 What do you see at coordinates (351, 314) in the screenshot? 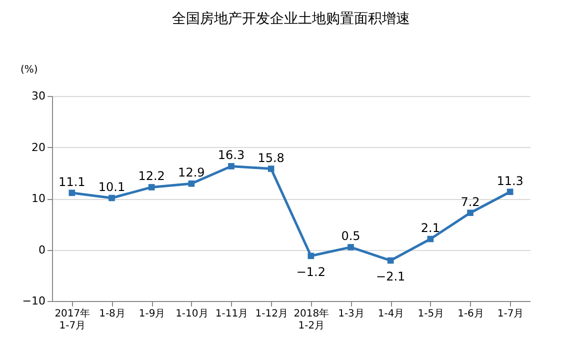
I see `x-tick-label: 1-3月` at bounding box center [351, 314].